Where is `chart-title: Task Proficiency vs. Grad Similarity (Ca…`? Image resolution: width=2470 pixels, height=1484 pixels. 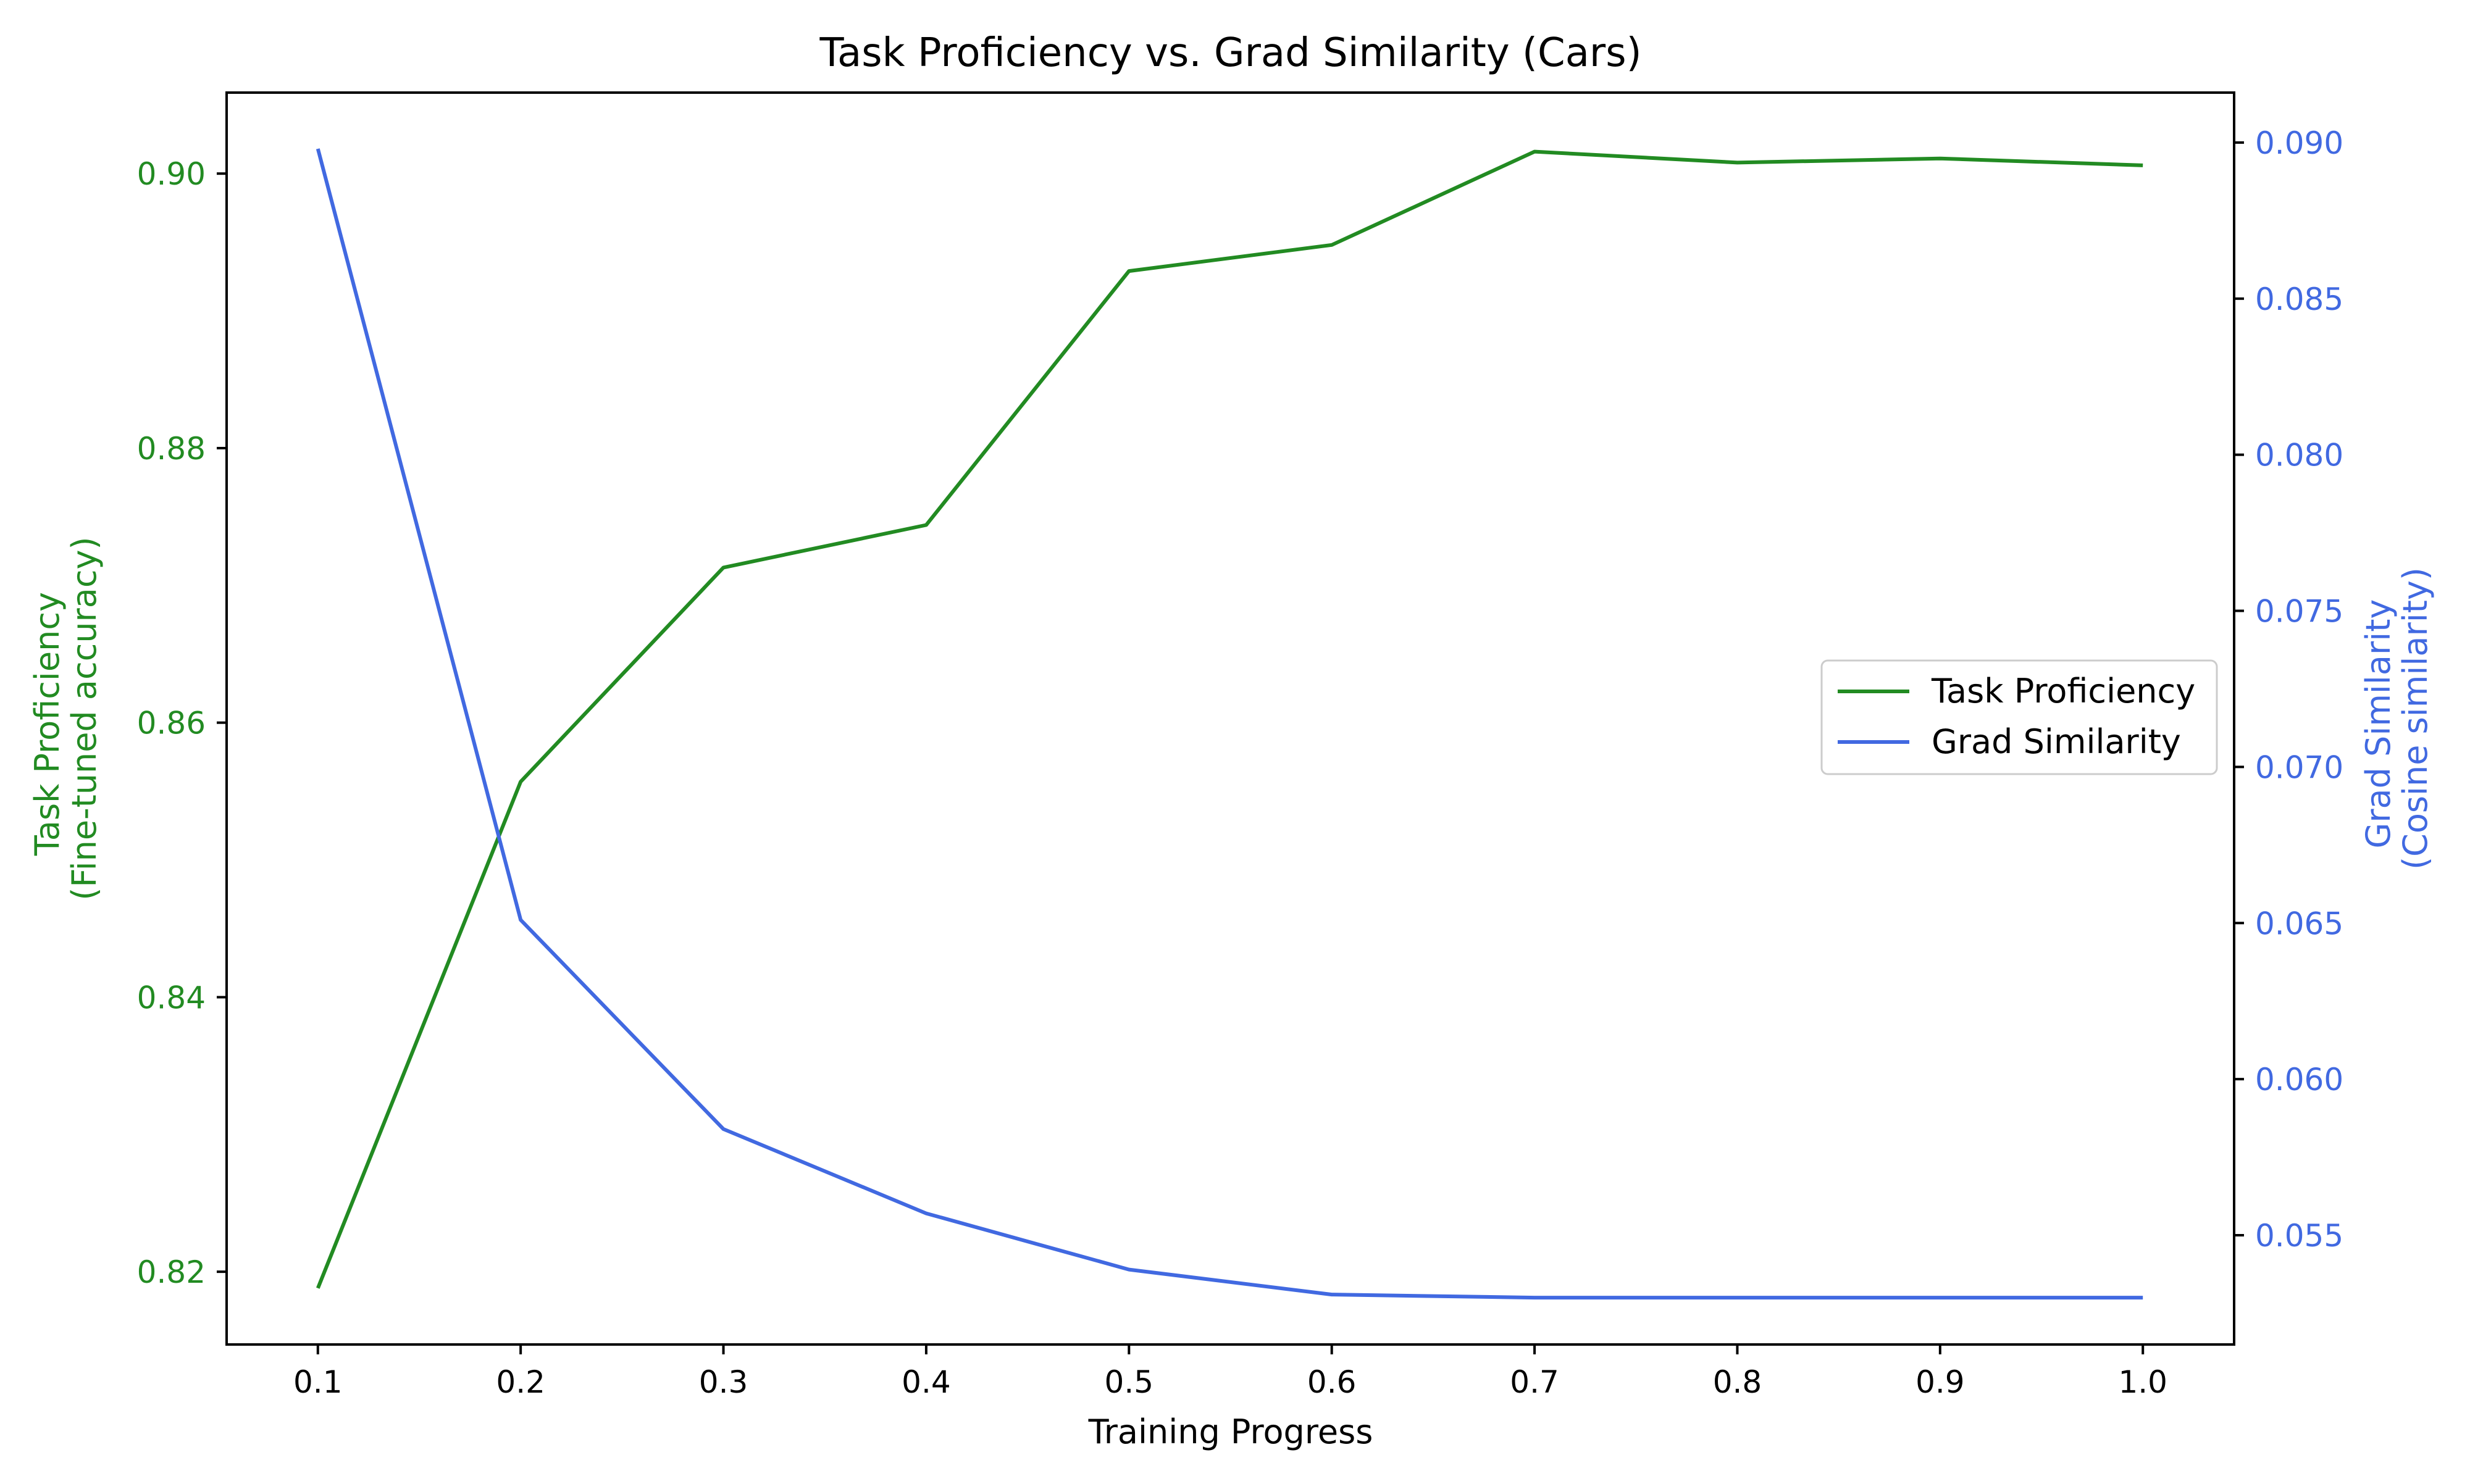 chart-title: Task Proficiency vs. Grad Similarity (Ca… is located at coordinates (1230, 53).